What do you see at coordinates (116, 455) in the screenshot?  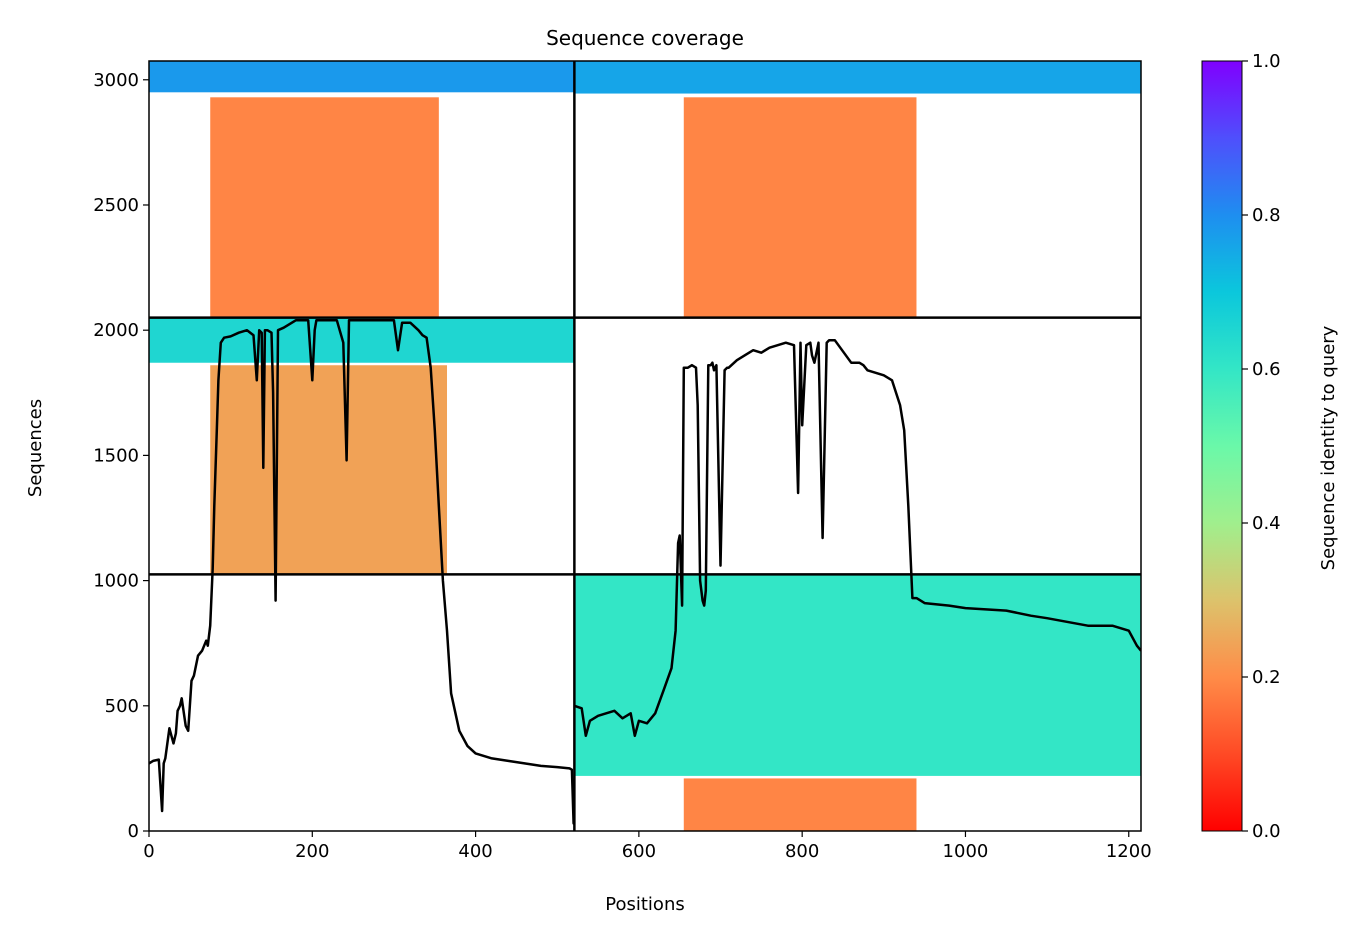 I see `y-tick-label-1500: 1500` at bounding box center [116, 455].